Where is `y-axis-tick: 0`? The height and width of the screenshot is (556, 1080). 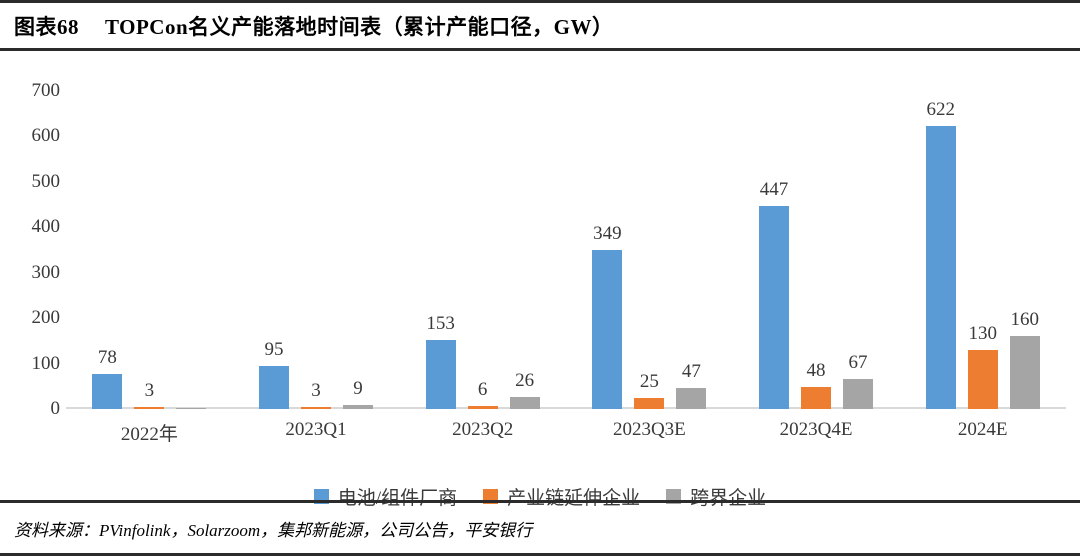
y-axis-tick: 0 is located at coordinates (55, 408).